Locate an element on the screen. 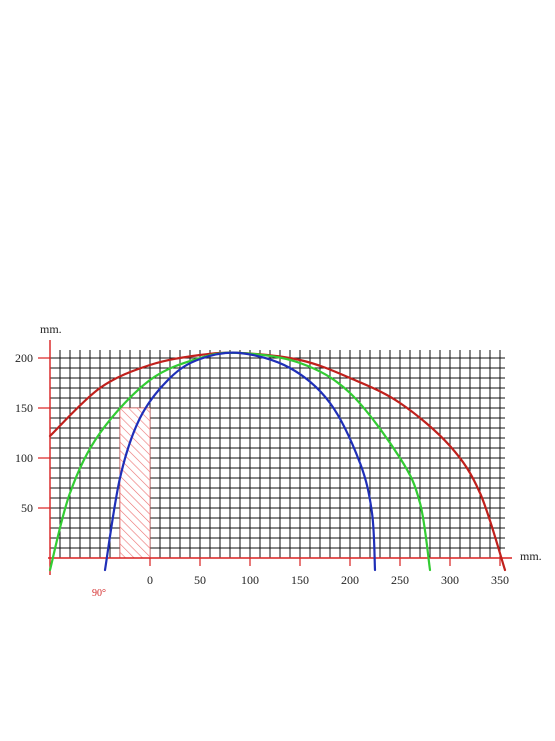  y-tick-label: 100 is located at coordinates (24, 458).